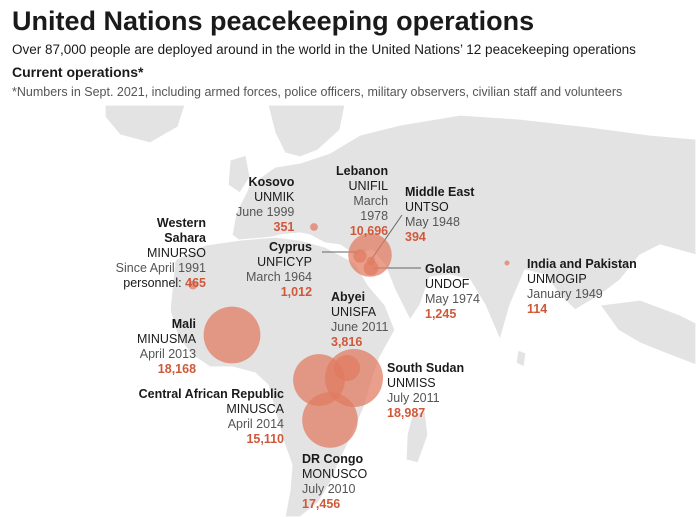 The width and height of the screenshot is (696, 517). What do you see at coordinates (152, 283) in the screenshot?
I see `op-personnel-label: personnel:` at bounding box center [152, 283].